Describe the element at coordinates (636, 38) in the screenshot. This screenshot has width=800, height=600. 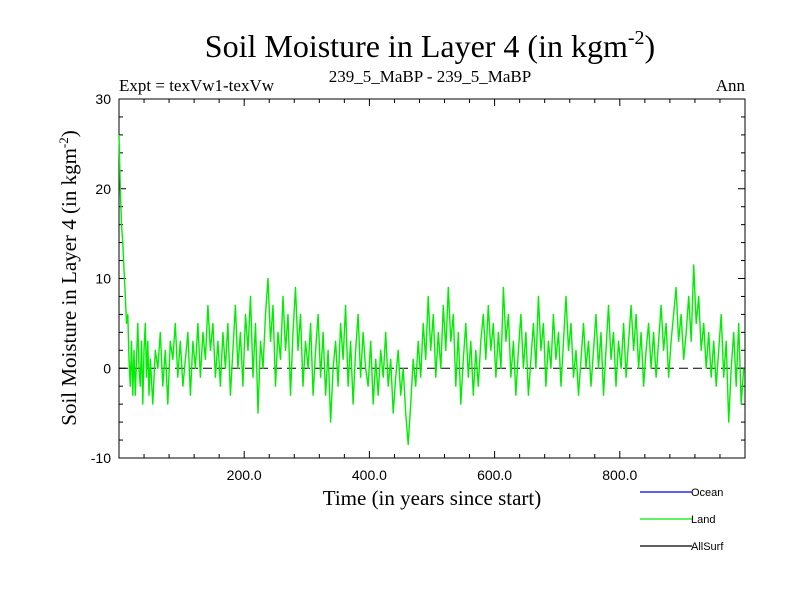
I see `chart-title-sup: -2` at that location.